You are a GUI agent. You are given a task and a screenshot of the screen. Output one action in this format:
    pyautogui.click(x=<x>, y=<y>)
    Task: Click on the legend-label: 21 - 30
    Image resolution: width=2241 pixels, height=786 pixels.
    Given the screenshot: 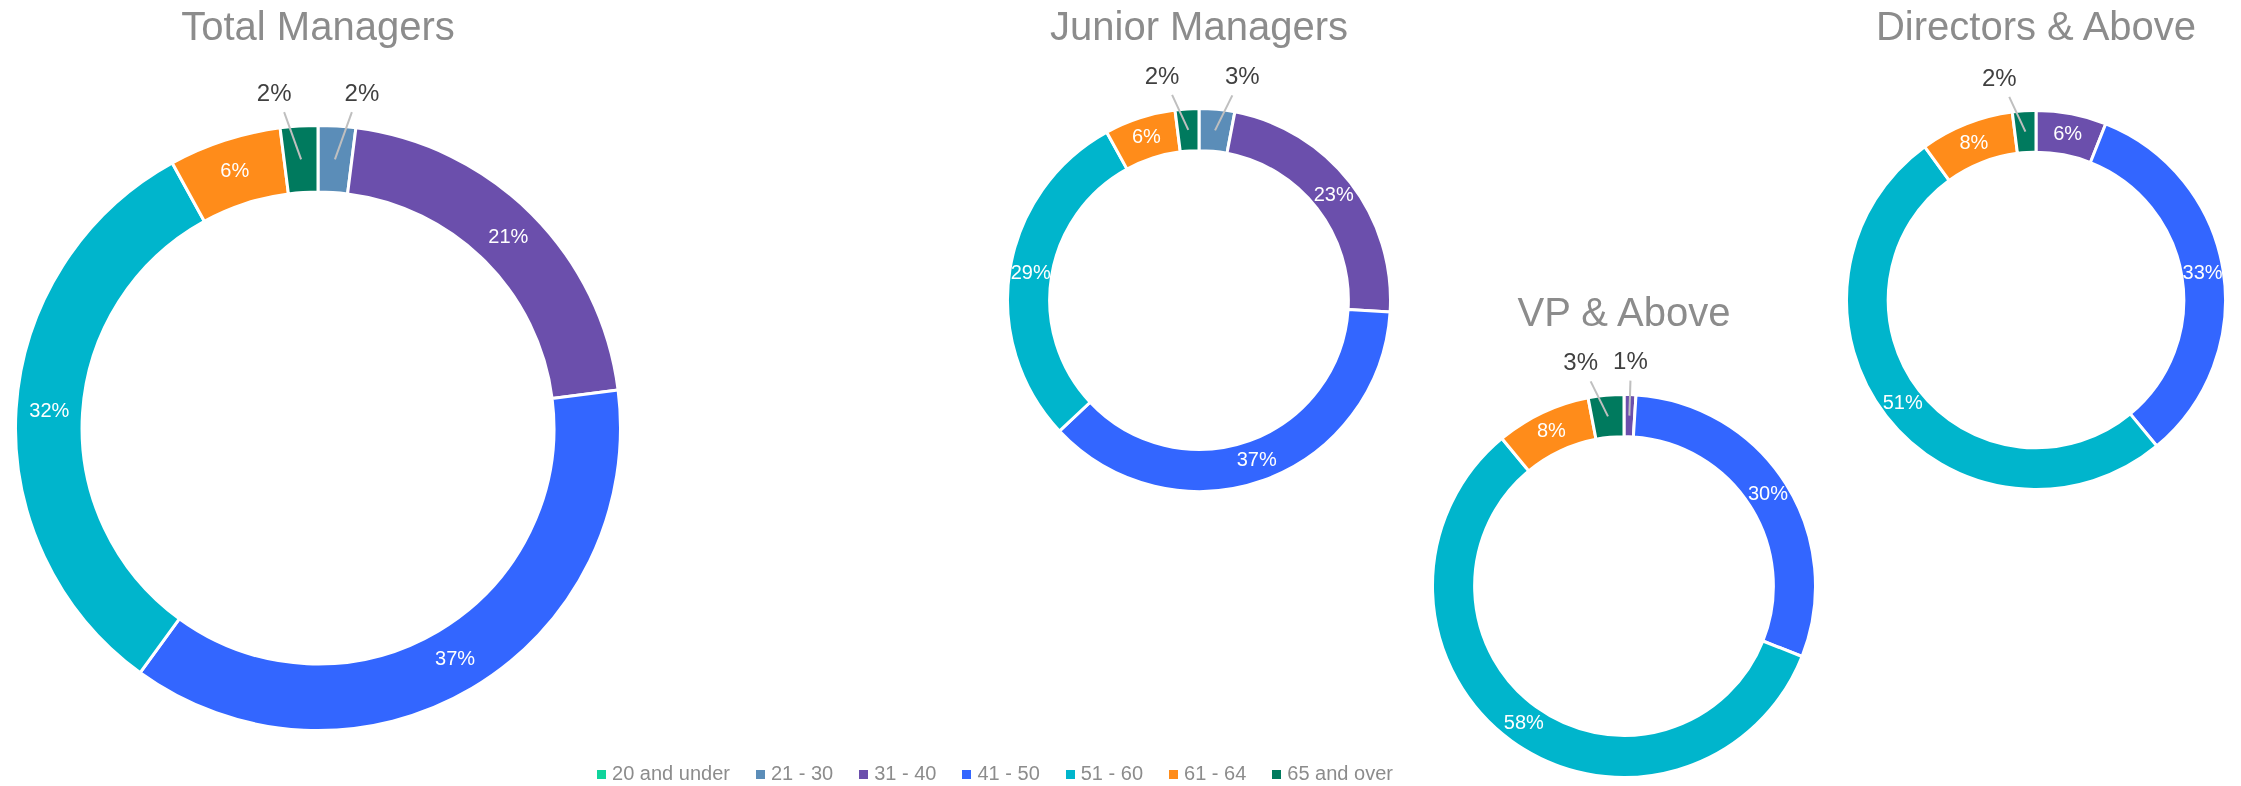 What is the action you would take?
    pyautogui.click(x=802, y=773)
    